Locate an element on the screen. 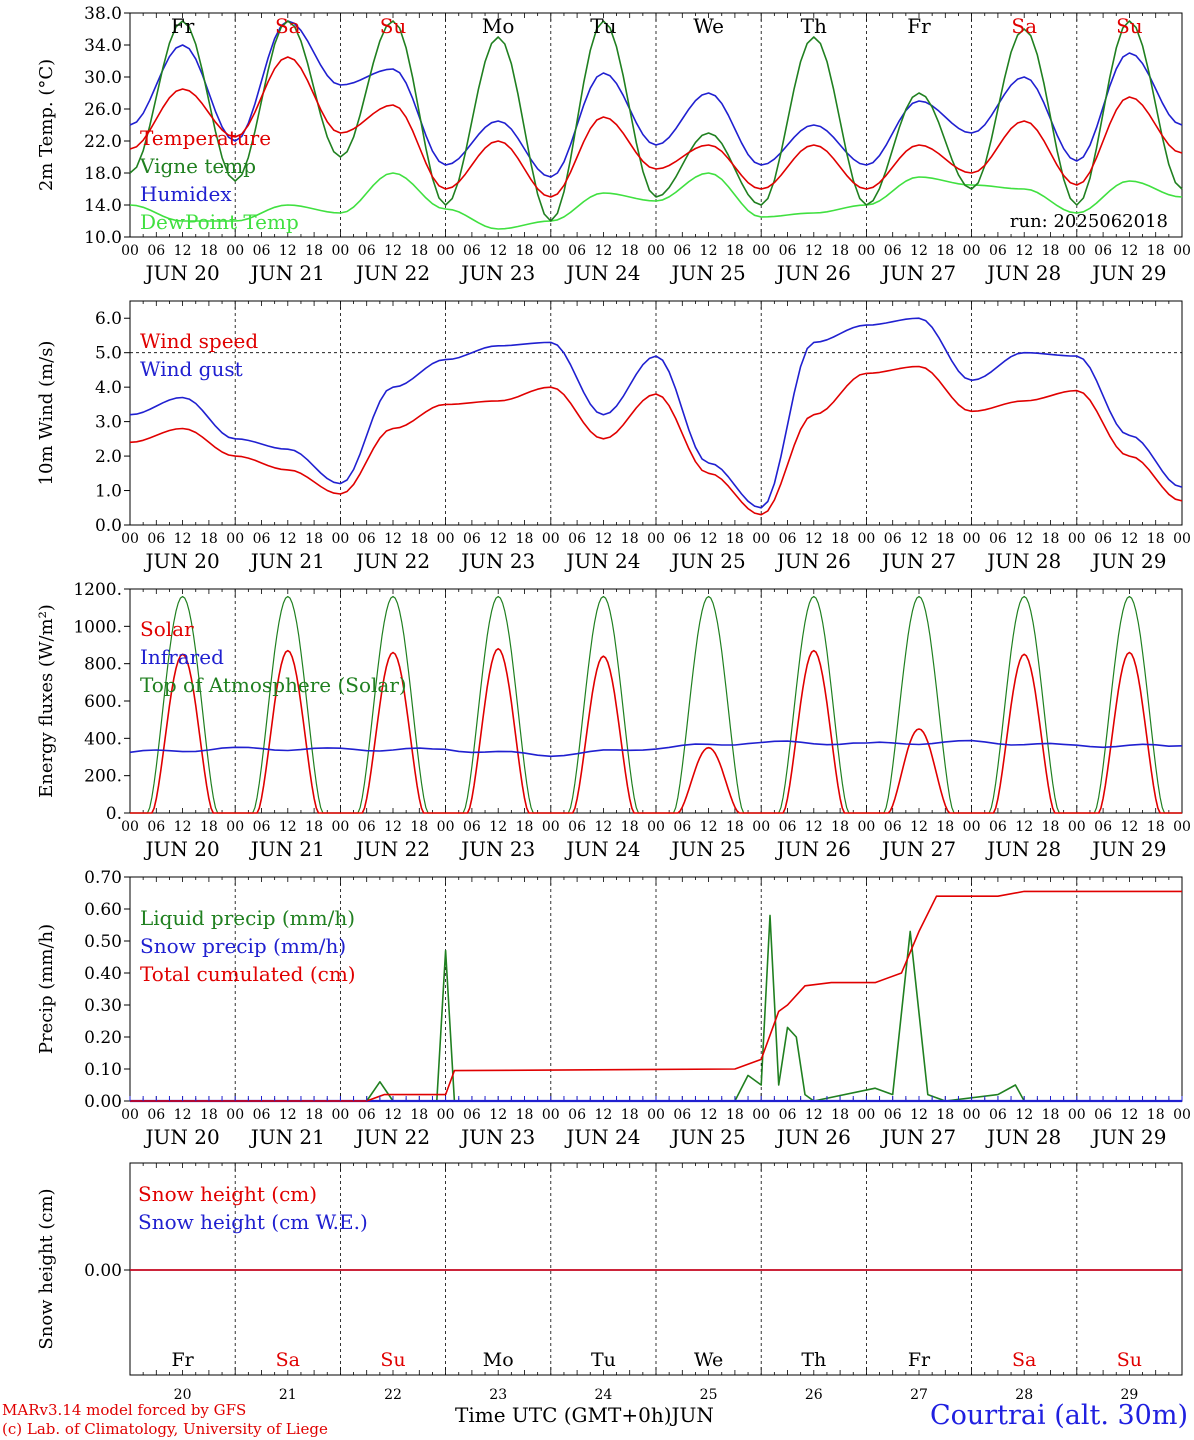 This screenshot has height=1440, width=1194. legend-snow-precip-mm-h-: Snow precip (mm/h) is located at coordinates (243, 946).